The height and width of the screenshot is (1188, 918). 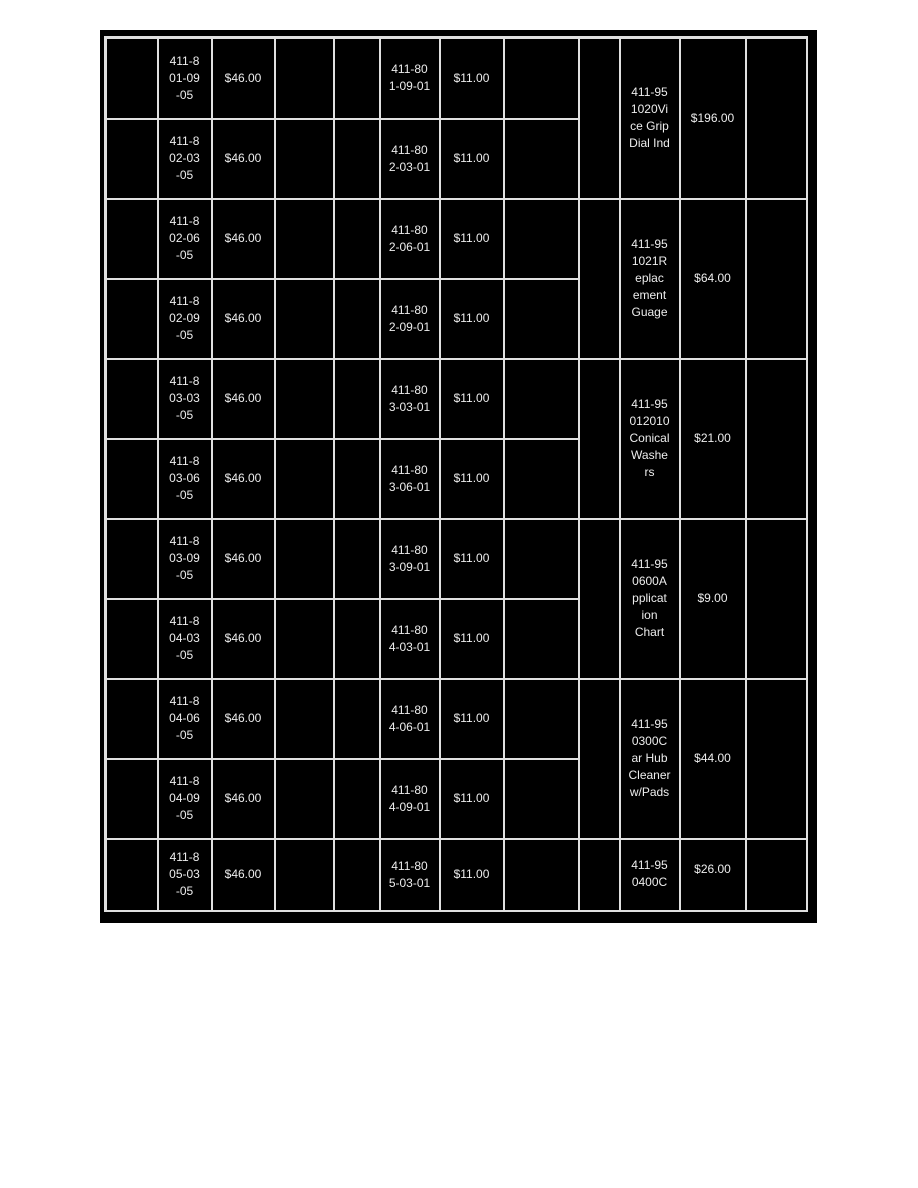 I want to click on group-part-number-cell: 411-95 1020Vi ce Grip Dial Ind, so click(x=649, y=118).